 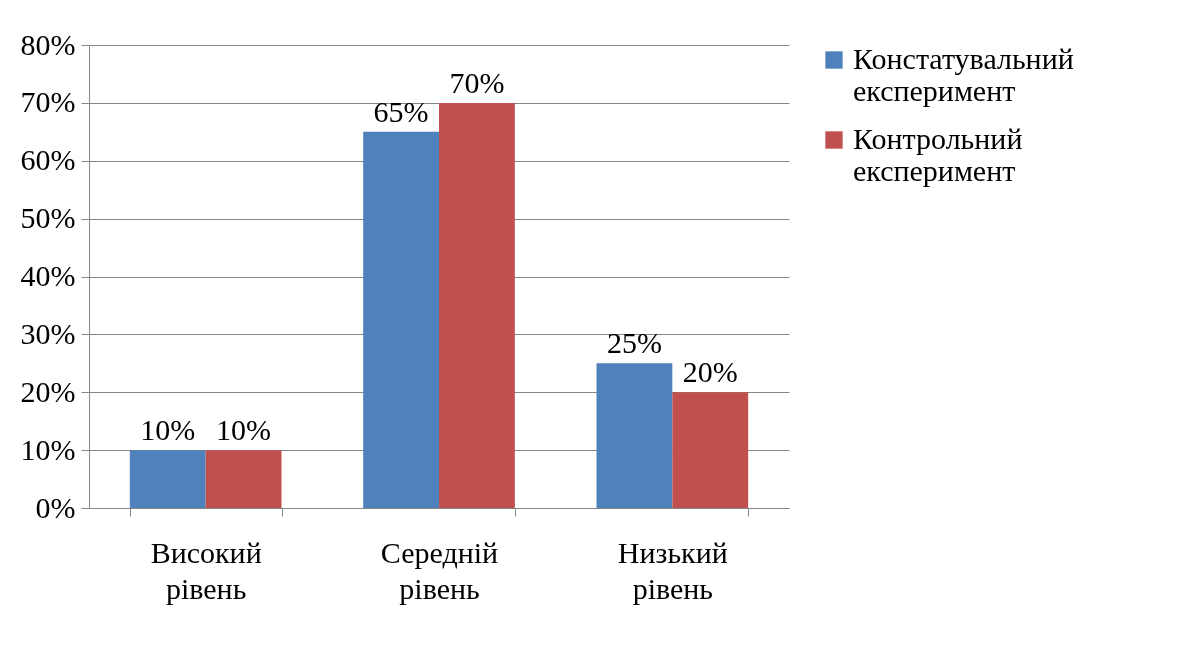 What do you see at coordinates (48, 391) in the screenshot?
I see `y-tick-label: 20%` at bounding box center [48, 391].